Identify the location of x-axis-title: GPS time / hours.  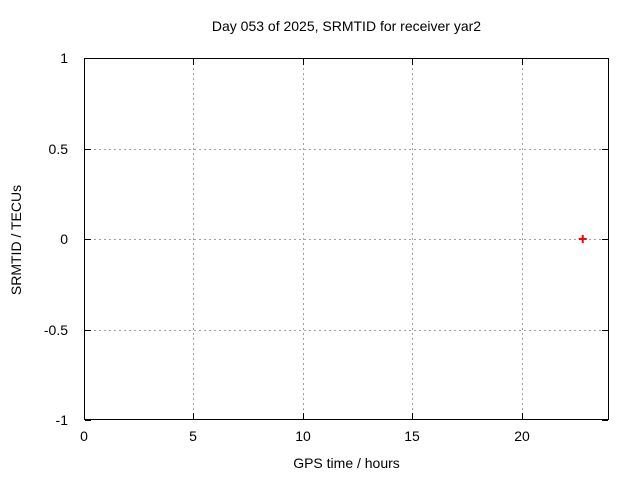
(346, 463).